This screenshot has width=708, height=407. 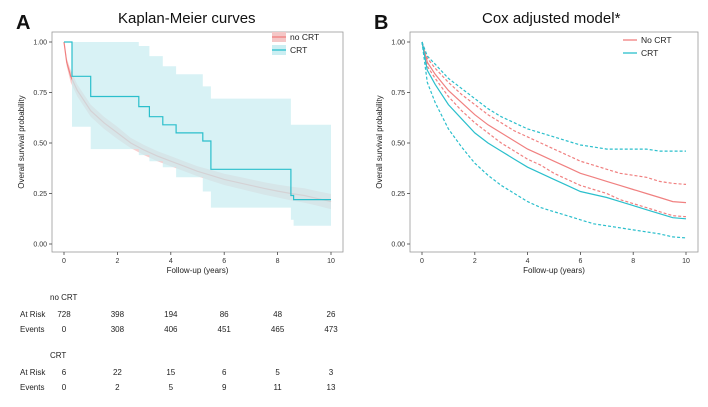 What do you see at coordinates (40, 194) in the screenshot?
I see `y-tick-label-a: 0.25` at bounding box center [40, 194].